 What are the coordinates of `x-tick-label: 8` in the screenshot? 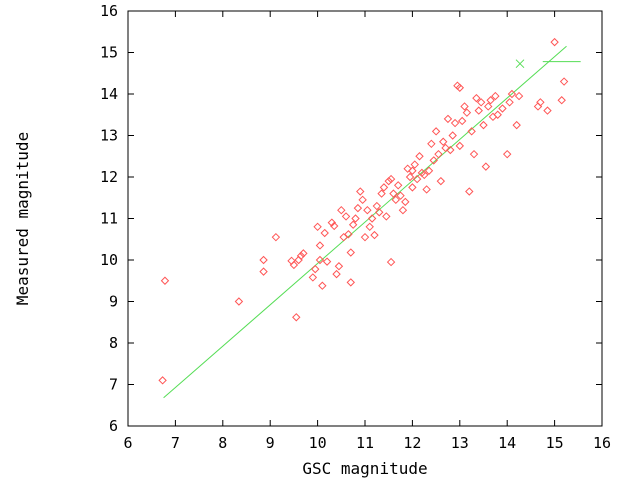 It's located at (222, 443).